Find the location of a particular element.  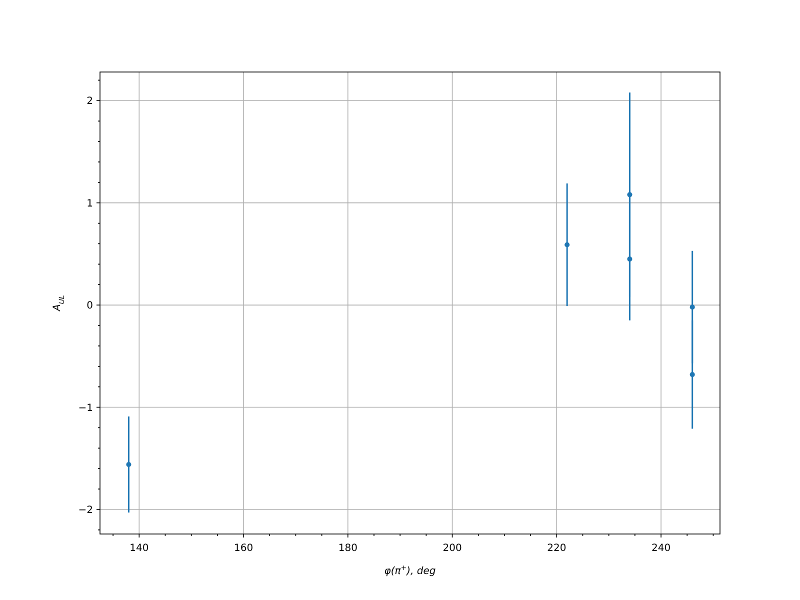

x-tick-label: 160 is located at coordinates (244, 548).